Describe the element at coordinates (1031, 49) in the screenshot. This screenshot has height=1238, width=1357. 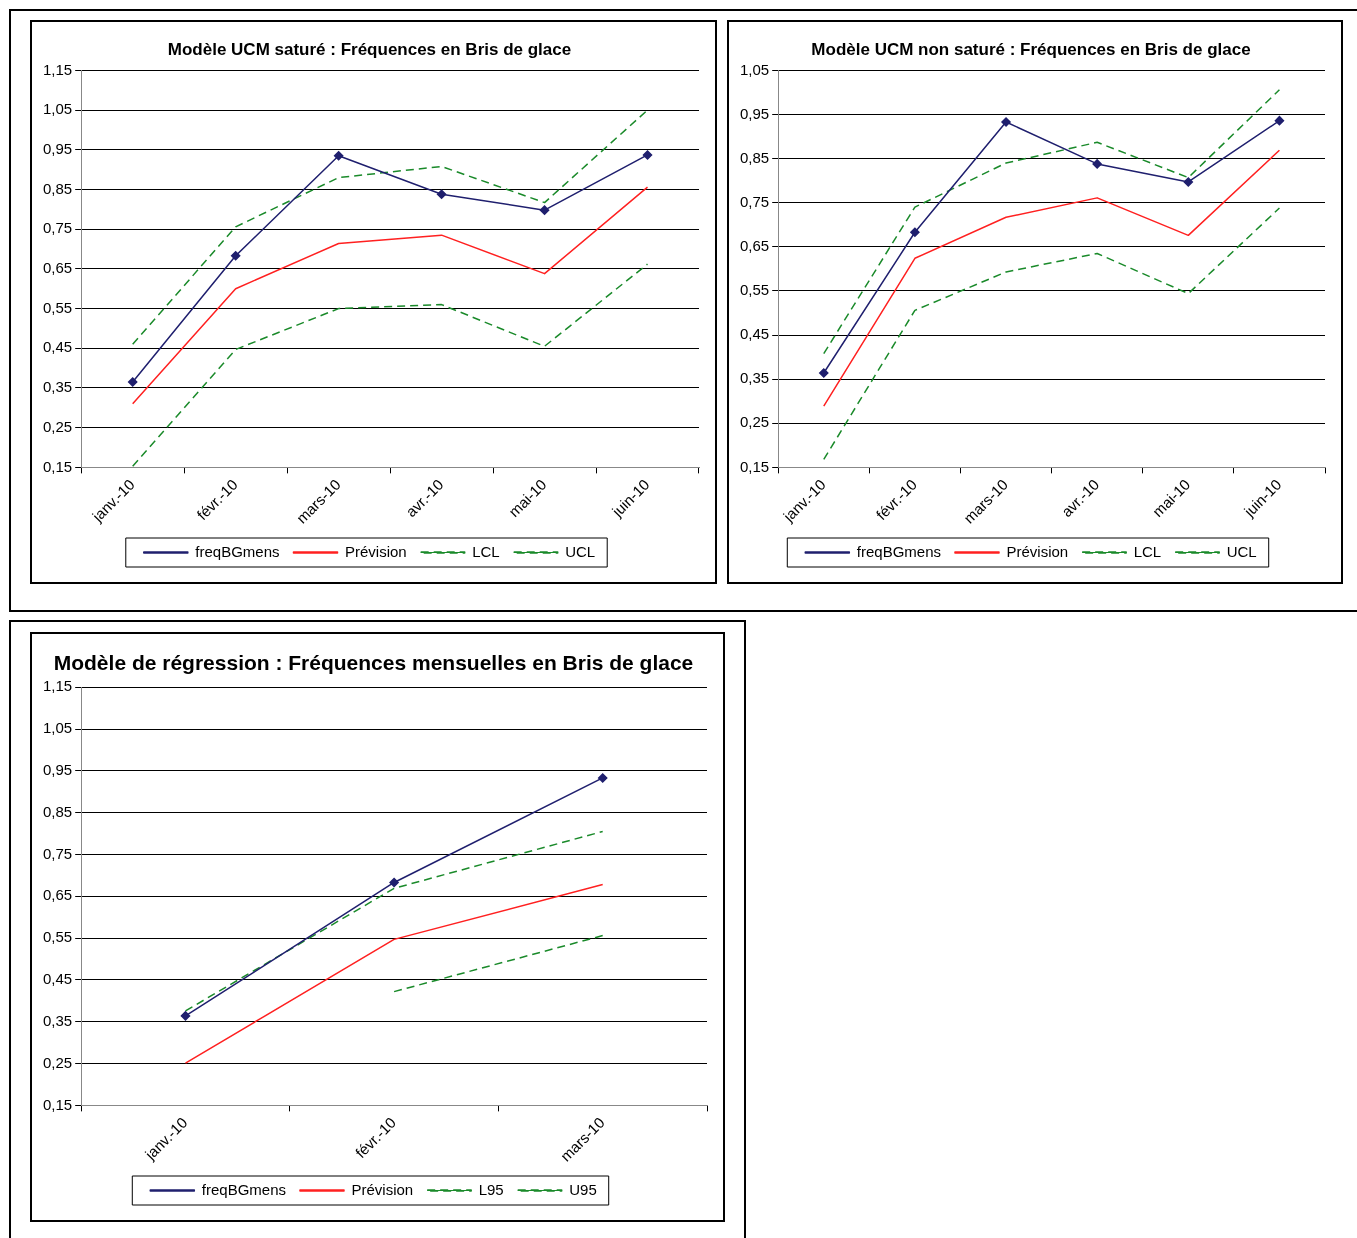
I see `chart-title: Modèle UCM non saturé : Fréquences en Bris de glace` at that location.